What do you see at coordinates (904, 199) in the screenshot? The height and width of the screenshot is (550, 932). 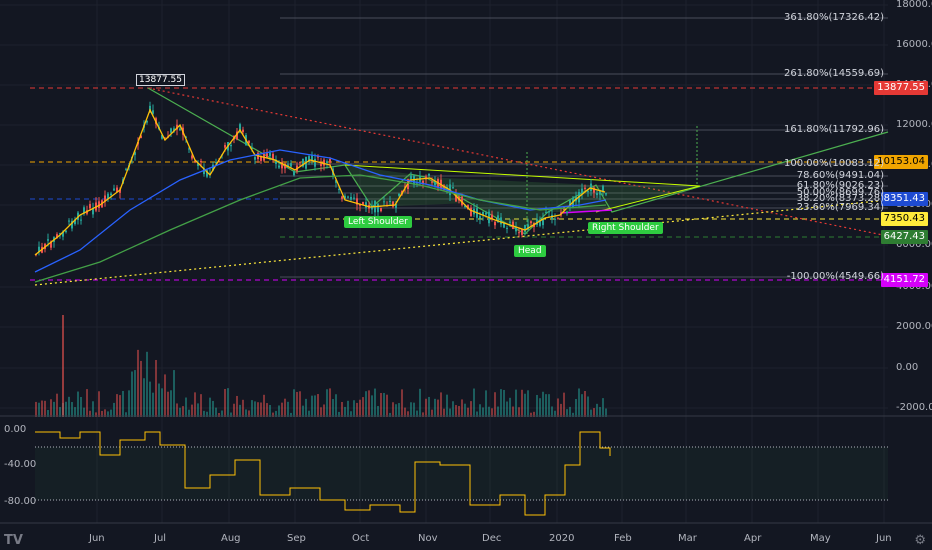 I see `price-tag: 8351.43` at bounding box center [904, 199].